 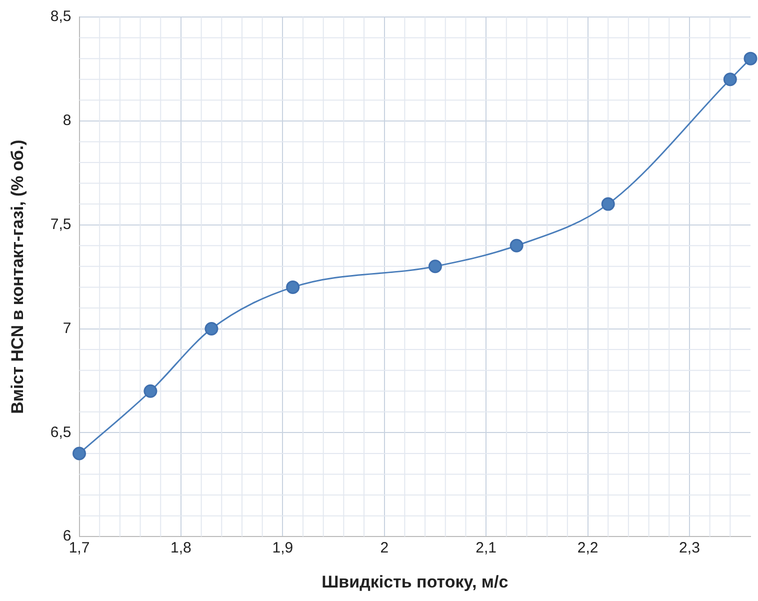 What do you see at coordinates (79, 548) in the screenshot?
I see `x-tick-label: 1,7` at bounding box center [79, 548].